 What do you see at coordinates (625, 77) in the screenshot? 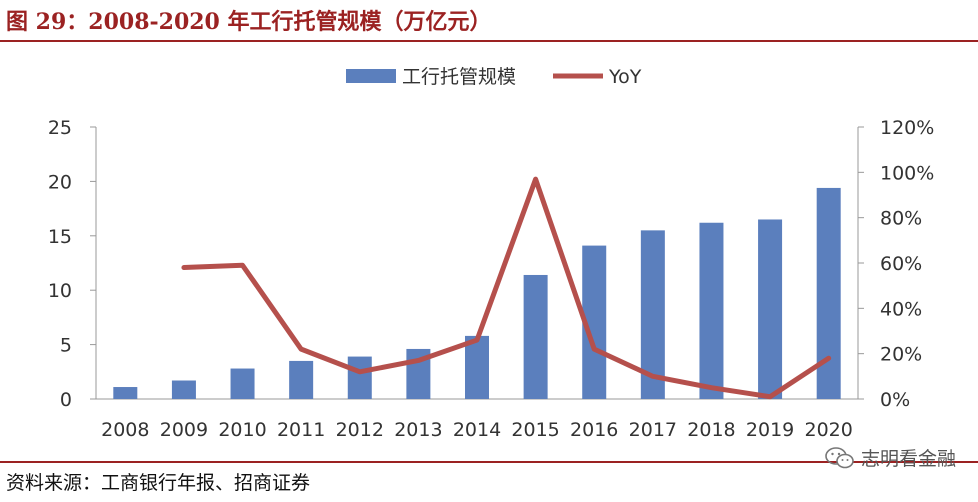
I see `legend-line-label: YoY` at bounding box center [625, 77].